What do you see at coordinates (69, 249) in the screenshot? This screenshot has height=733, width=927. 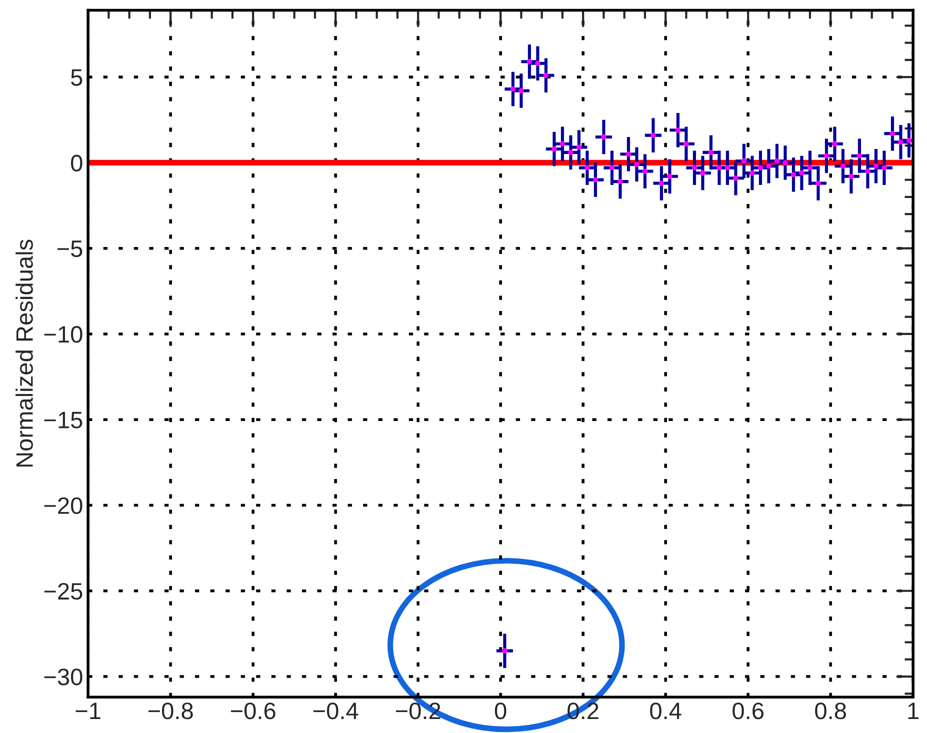 I see `y-tick-label: −5` at bounding box center [69, 249].